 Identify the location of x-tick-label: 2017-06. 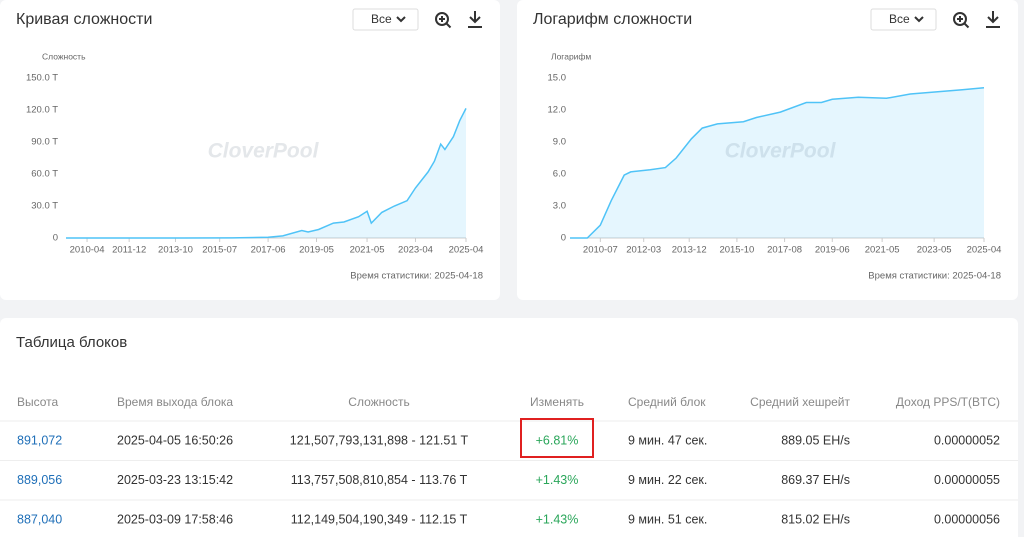
(268, 250).